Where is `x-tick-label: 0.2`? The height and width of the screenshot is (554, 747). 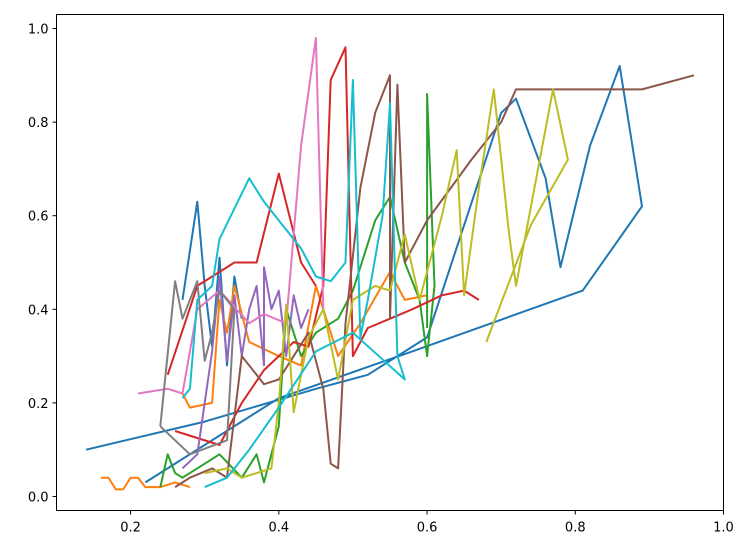
x-tick-label: 0.2 is located at coordinates (130, 528).